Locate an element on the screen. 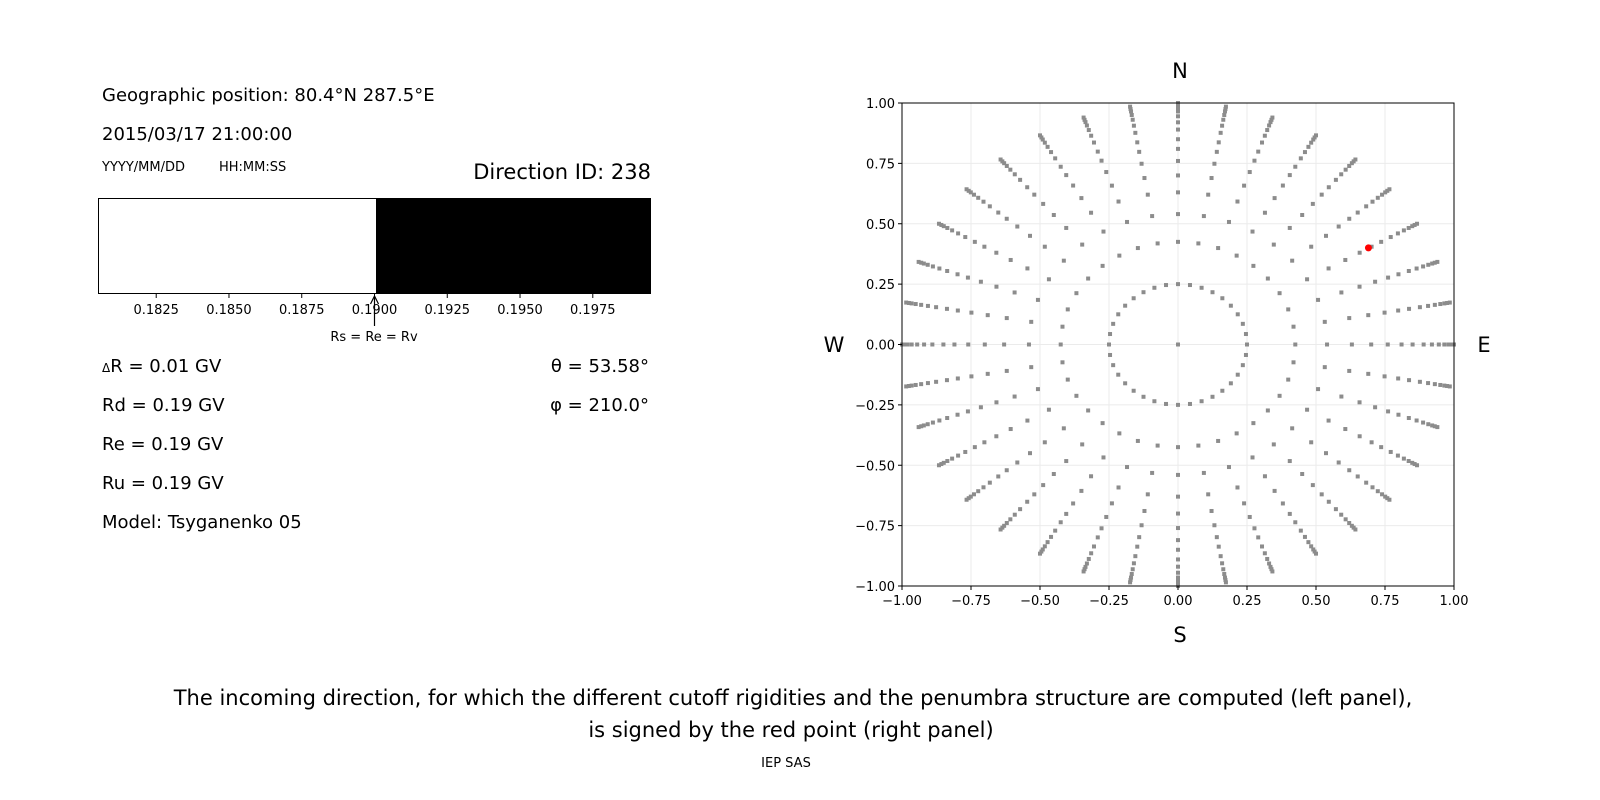 This screenshot has height=800, width=1600. y-tick-label: 1.00 is located at coordinates (880, 104).